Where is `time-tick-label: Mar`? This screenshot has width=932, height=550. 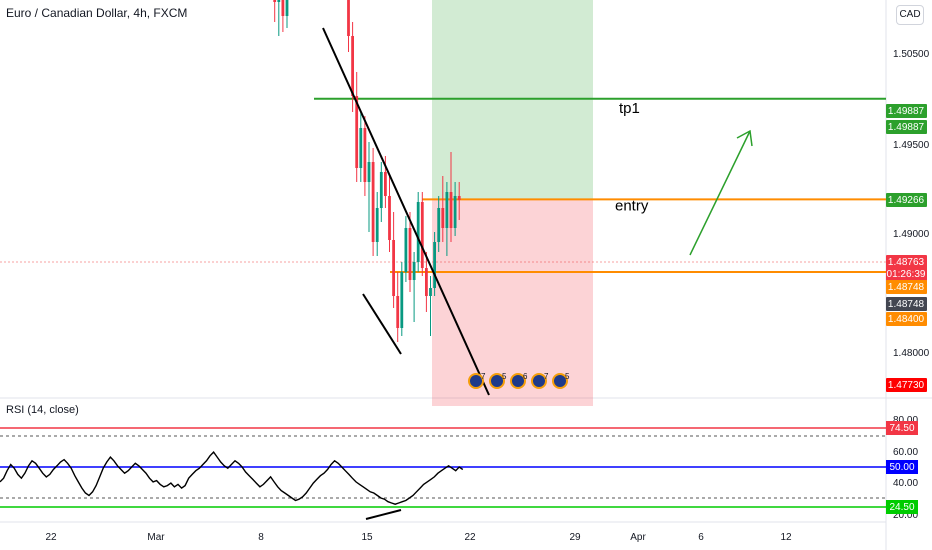
time-tick-label: Mar is located at coordinates (156, 537).